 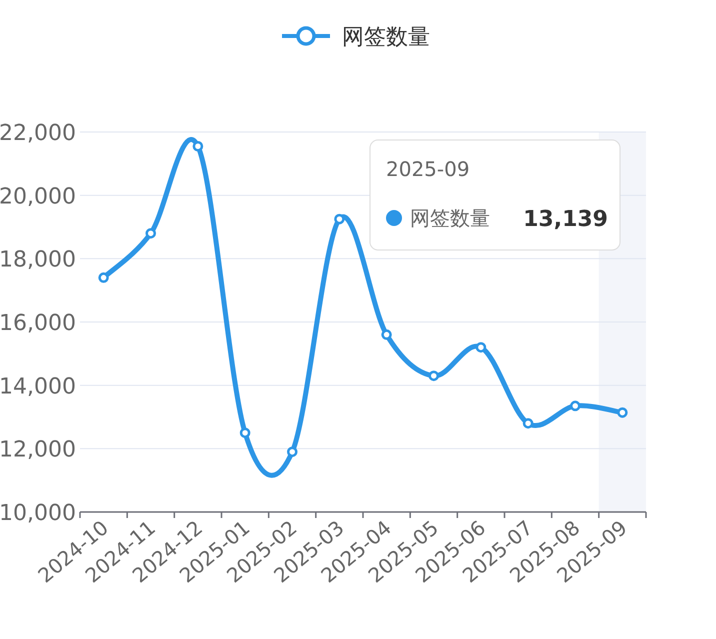 What do you see at coordinates (38, 450) in the screenshot?
I see `y-tick-label: 12,000` at bounding box center [38, 450].